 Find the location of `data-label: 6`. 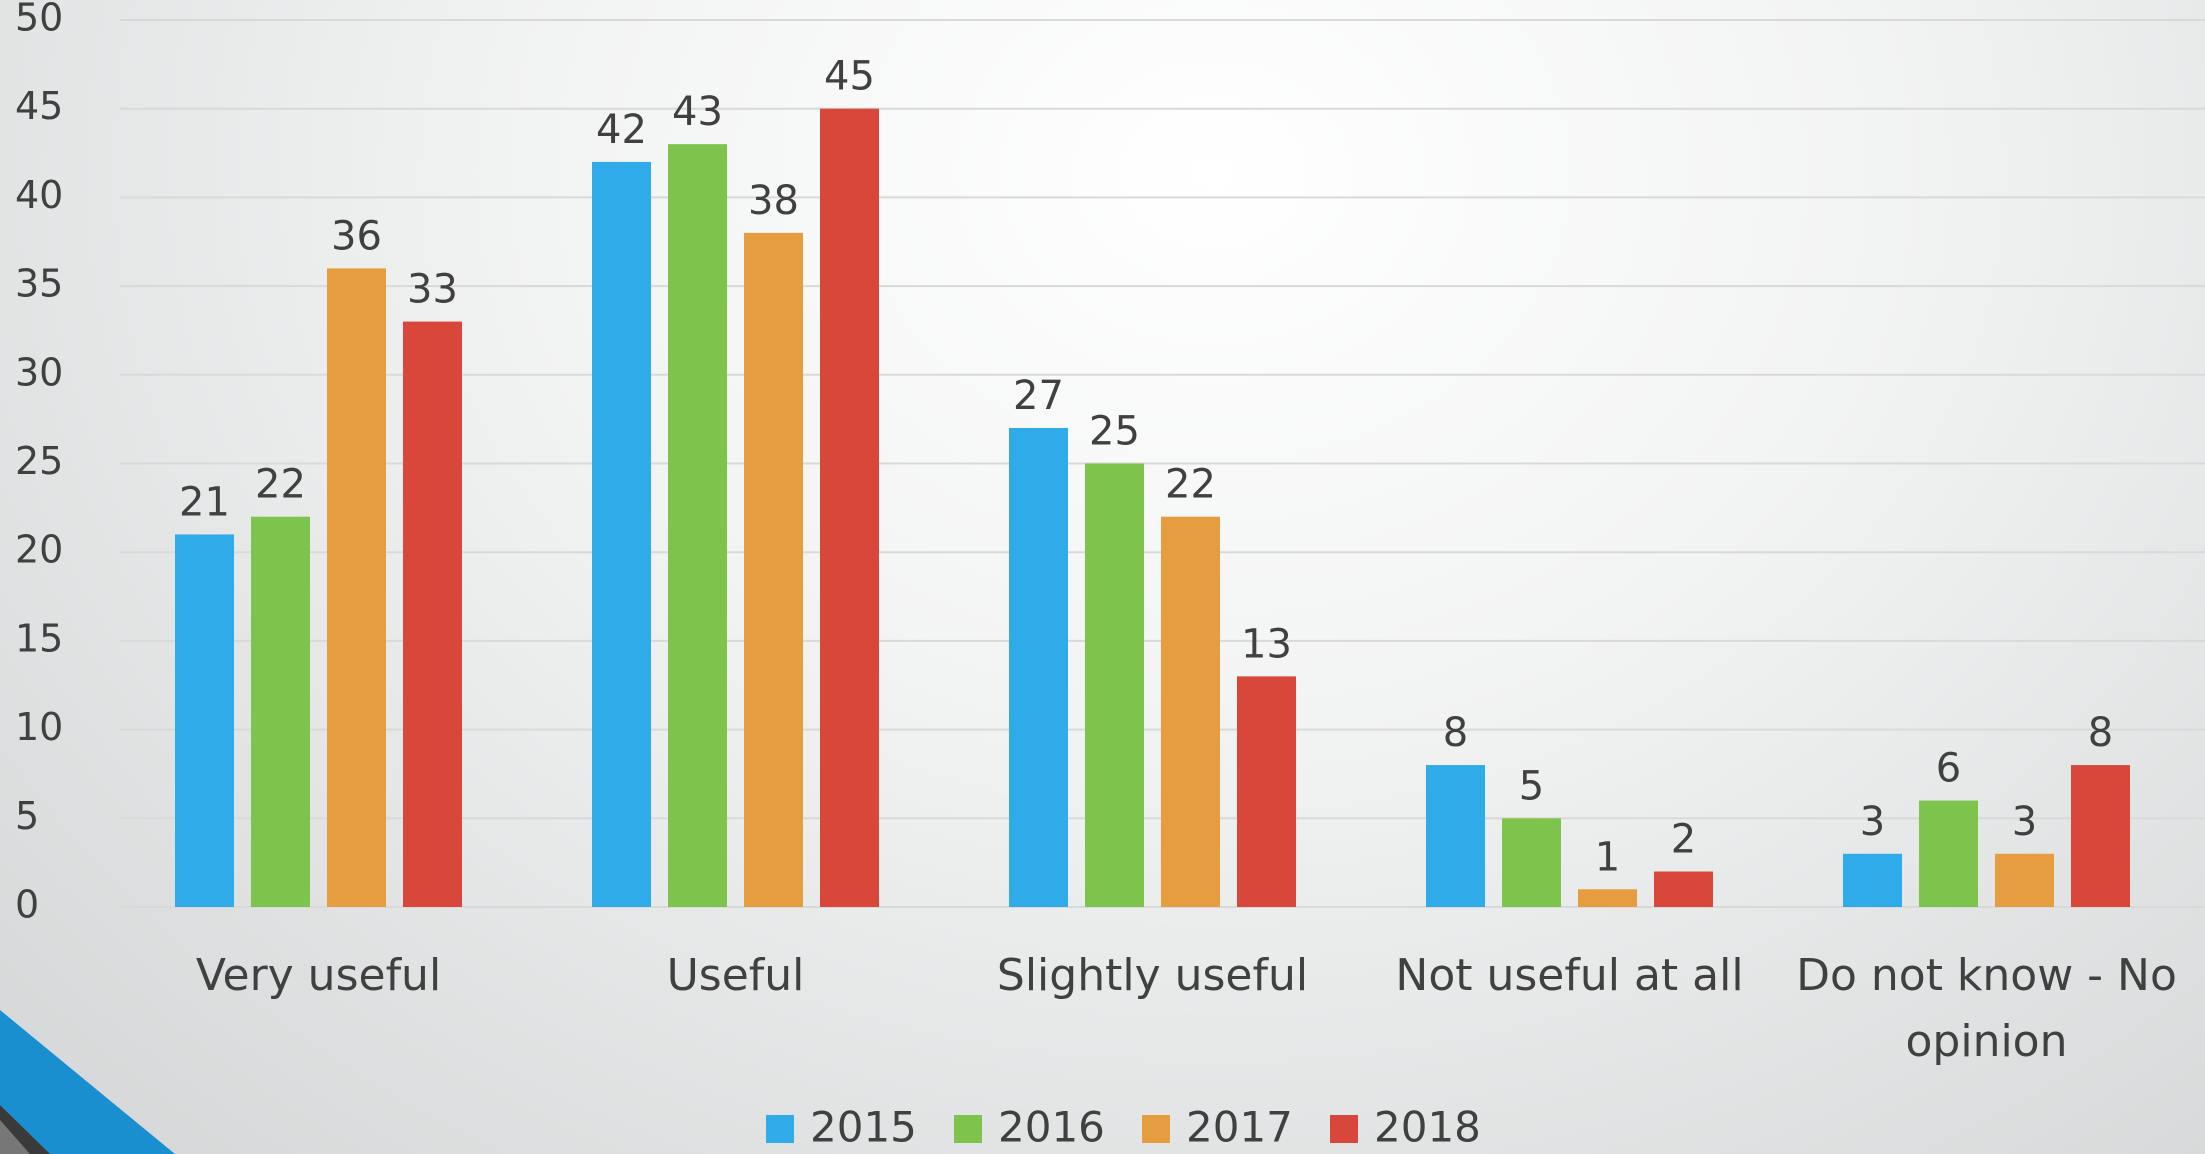

data-label: 6 is located at coordinates (1948, 769).